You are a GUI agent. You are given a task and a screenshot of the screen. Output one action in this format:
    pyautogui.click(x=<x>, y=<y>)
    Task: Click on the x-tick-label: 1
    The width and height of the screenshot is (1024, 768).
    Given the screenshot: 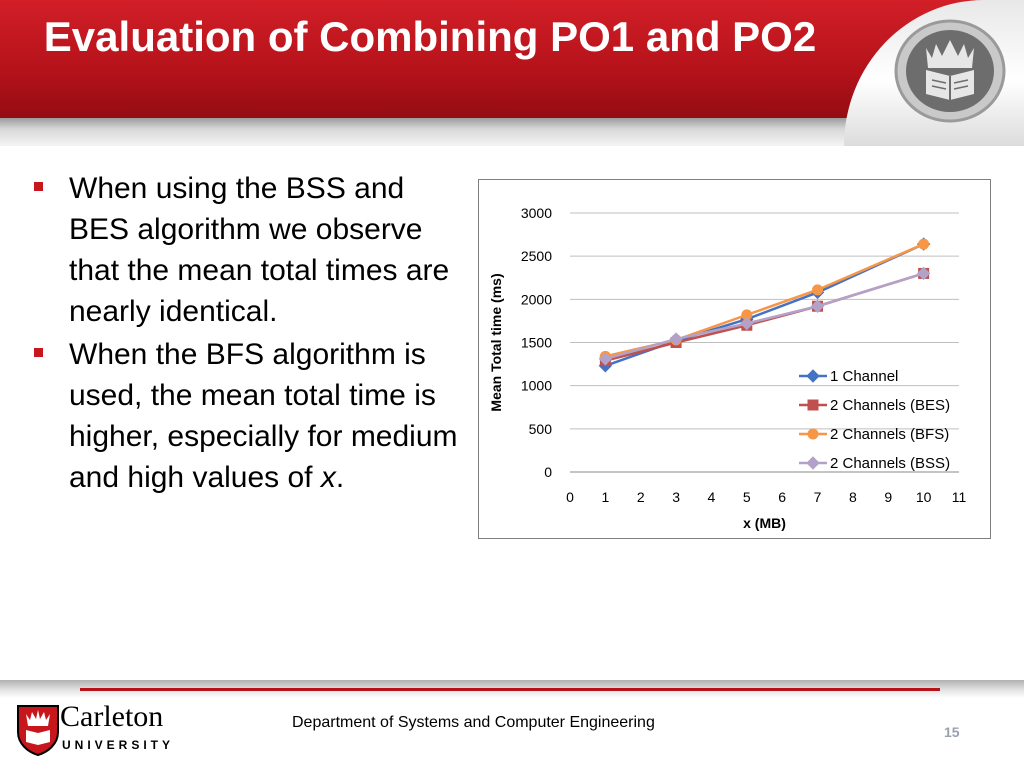 What is the action you would take?
    pyautogui.click(x=605, y=497)
    